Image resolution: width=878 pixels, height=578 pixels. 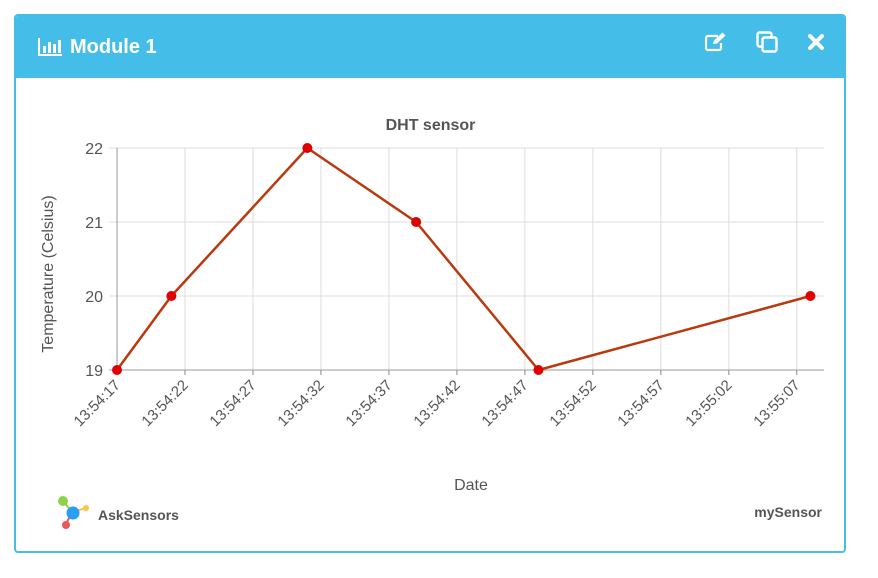 I want to click on edit-button, so click(x=716, y=44).